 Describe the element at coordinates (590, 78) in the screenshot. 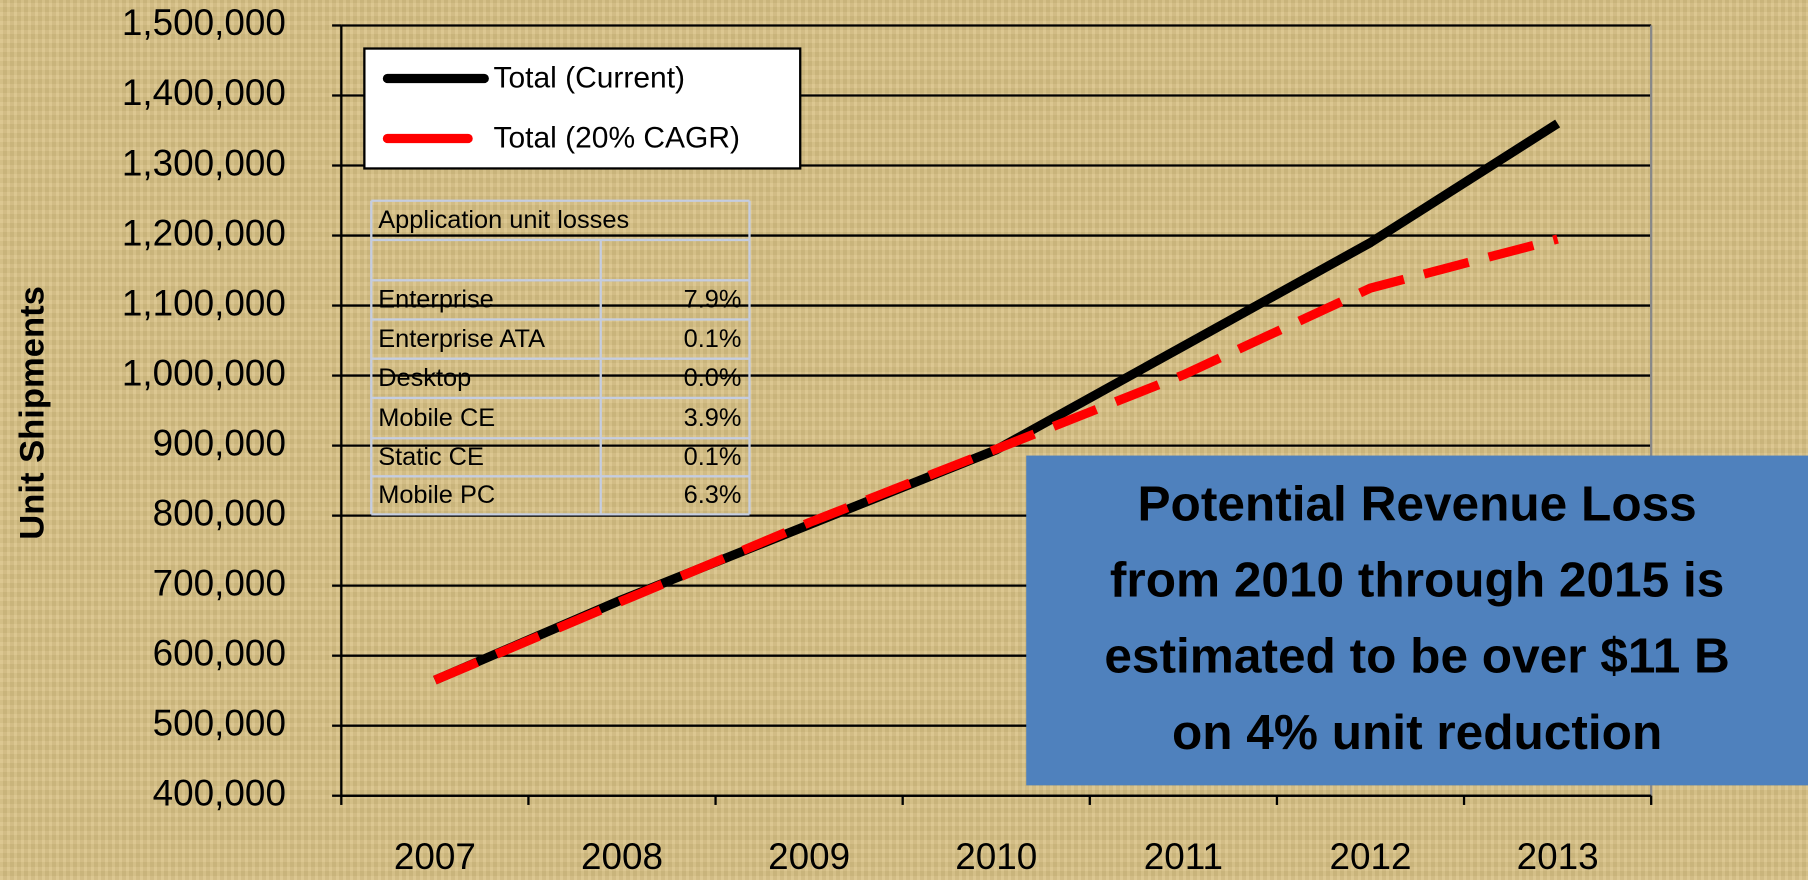

I see `legend-label: Total (Current)` at that location.